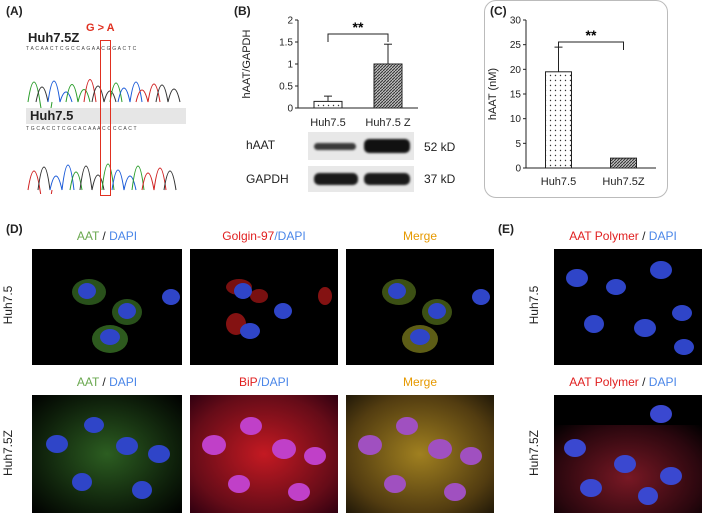 The width and height of the screenshot is (709, 517). What do you see at coordinates (107, 382) in the screenshot?
I see `d-title-aat-dapi-2: AAT / DAPI` at bounding box center [107, 382].